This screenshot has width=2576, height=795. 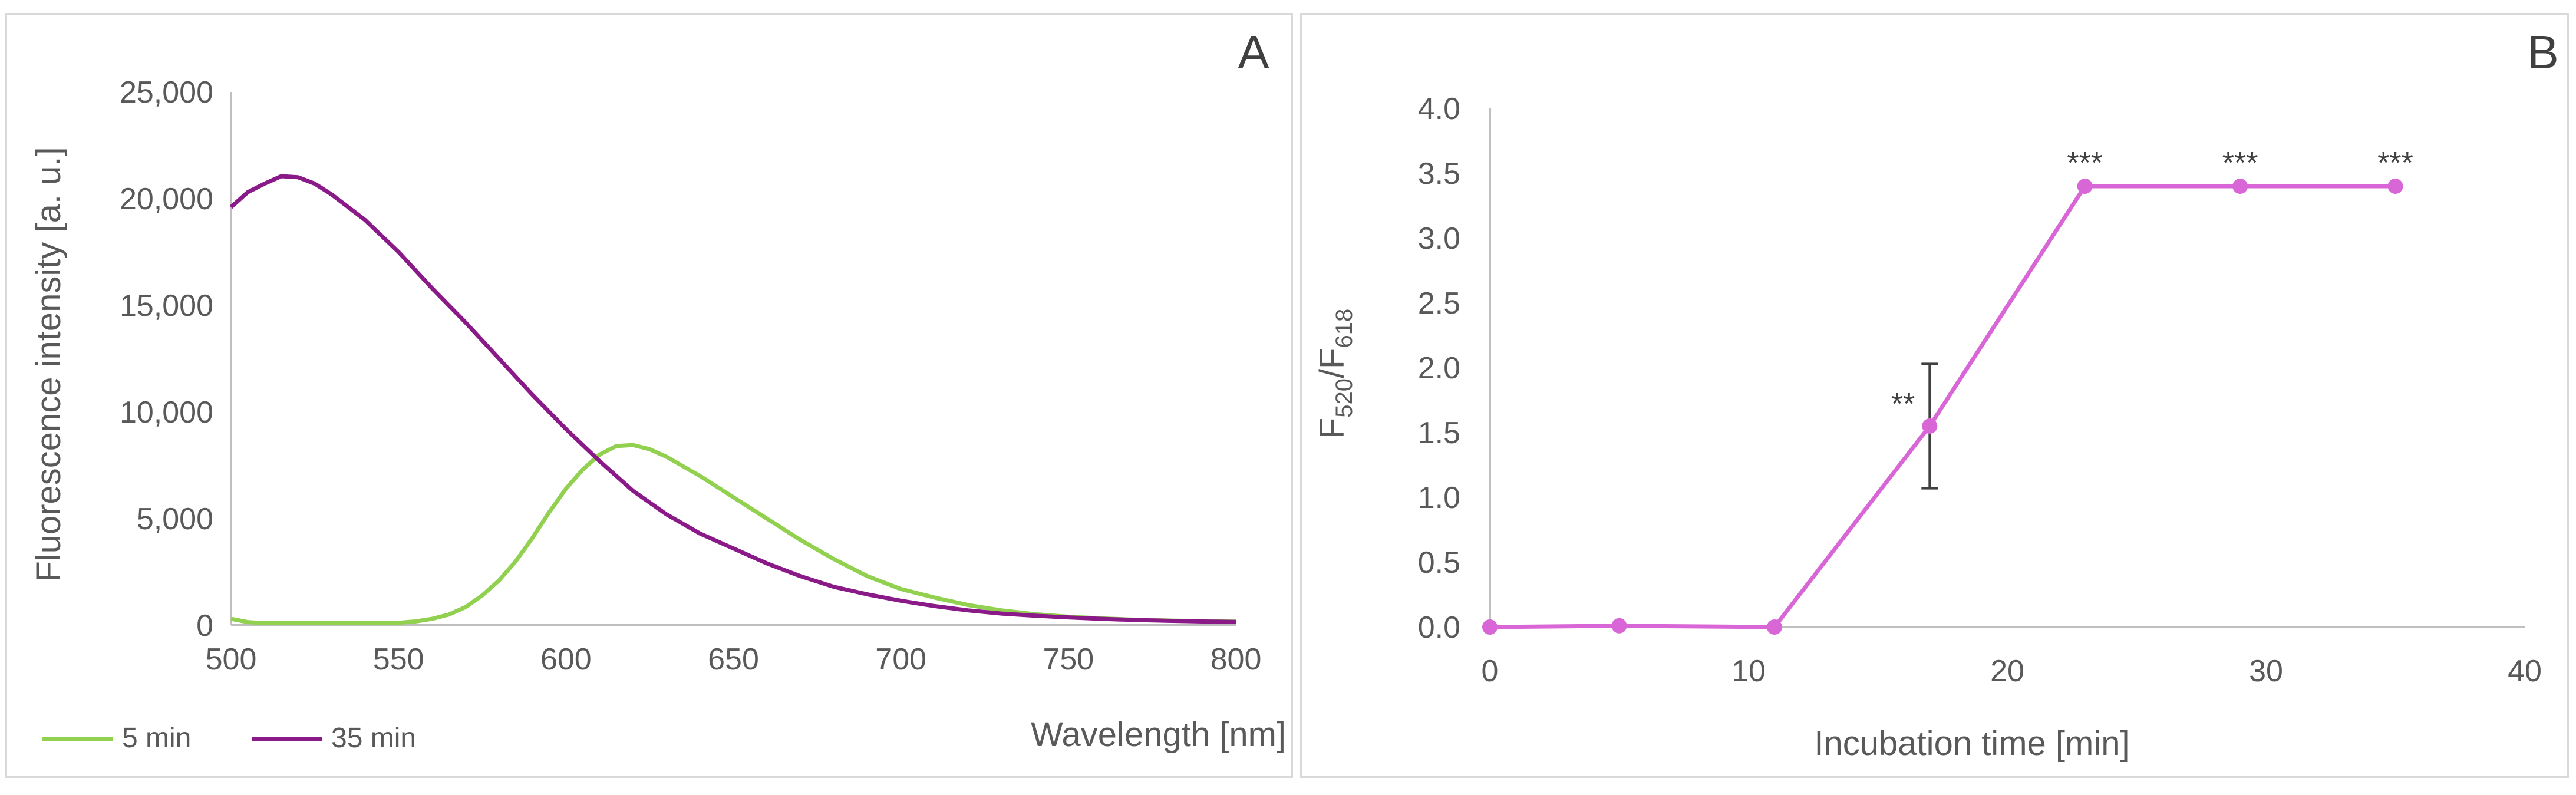 I want to click on panel-letter: B, so click(x=2542, y=52).